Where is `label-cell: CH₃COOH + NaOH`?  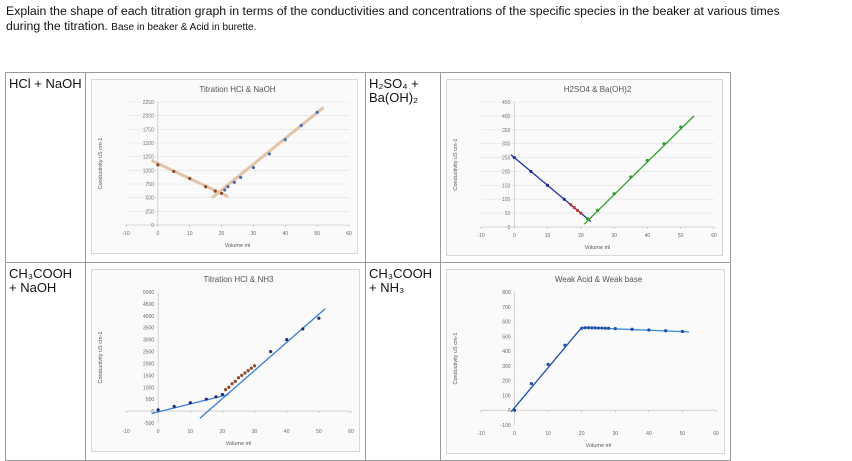 label-cell: CH₃COOH + NaOH is located at coordinates (45, 361).